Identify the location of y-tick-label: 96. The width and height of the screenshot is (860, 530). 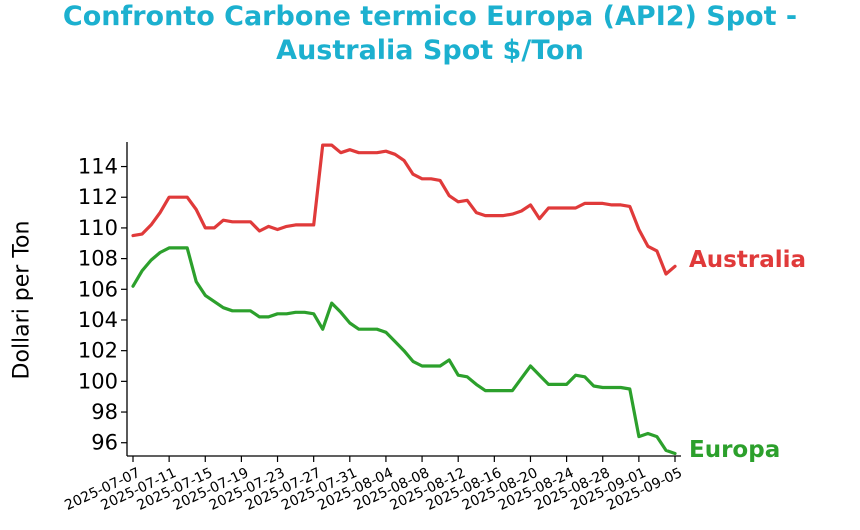
(104, 443).